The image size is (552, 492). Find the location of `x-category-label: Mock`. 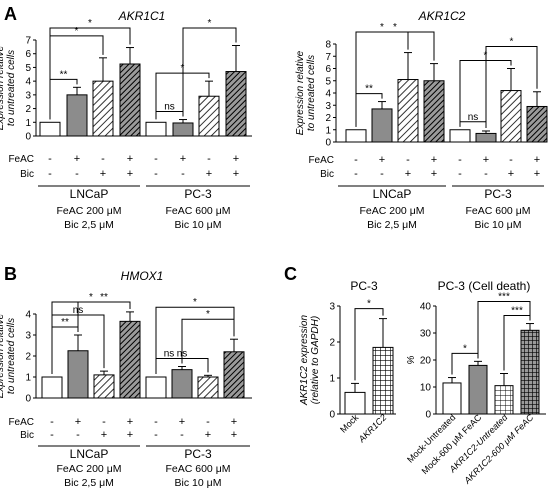

x-category-label: Mock is located at coordinates (349, 423).